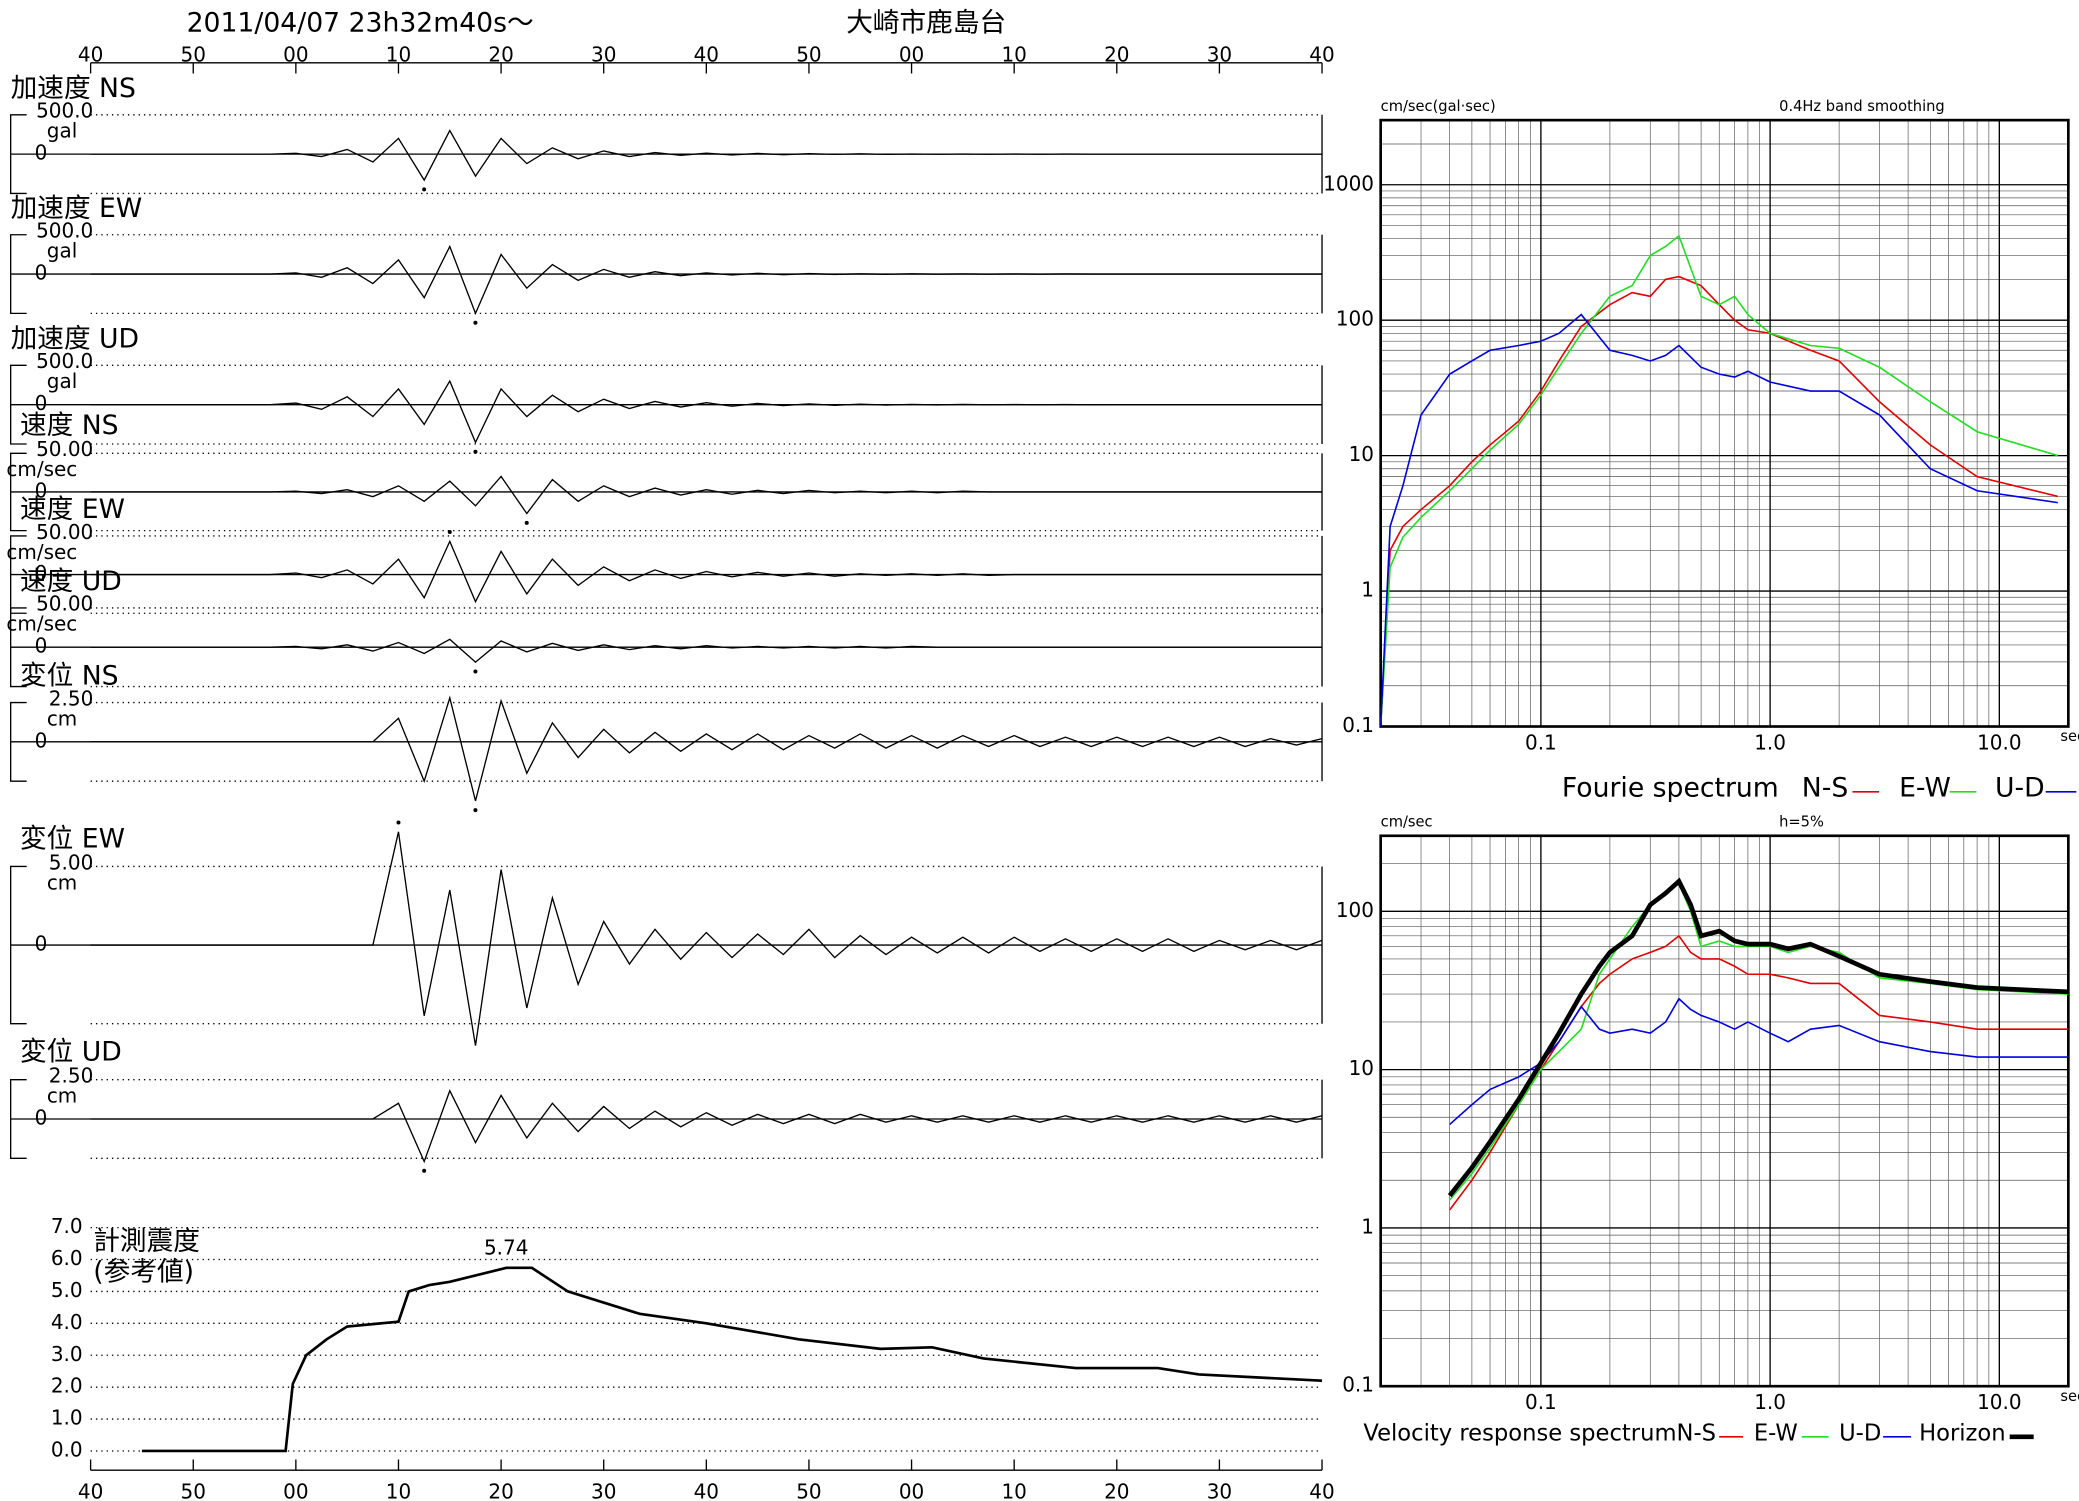  What do you see at coordinates (75, 339) in the screenshot?
I see `trace-label: 加速度 UD` at bounding box center [75, 339].